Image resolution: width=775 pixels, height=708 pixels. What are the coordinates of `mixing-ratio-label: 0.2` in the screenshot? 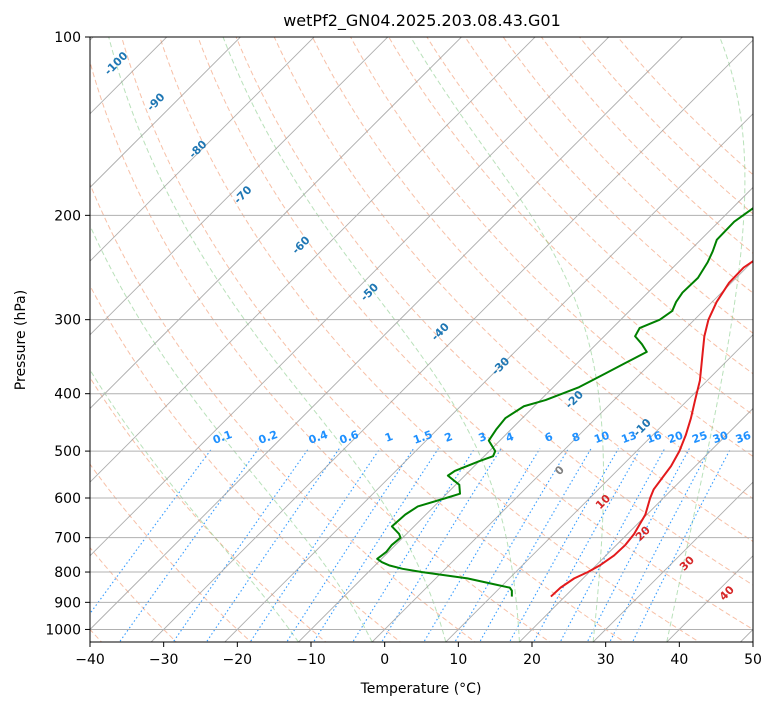 It's located at (268, 437).